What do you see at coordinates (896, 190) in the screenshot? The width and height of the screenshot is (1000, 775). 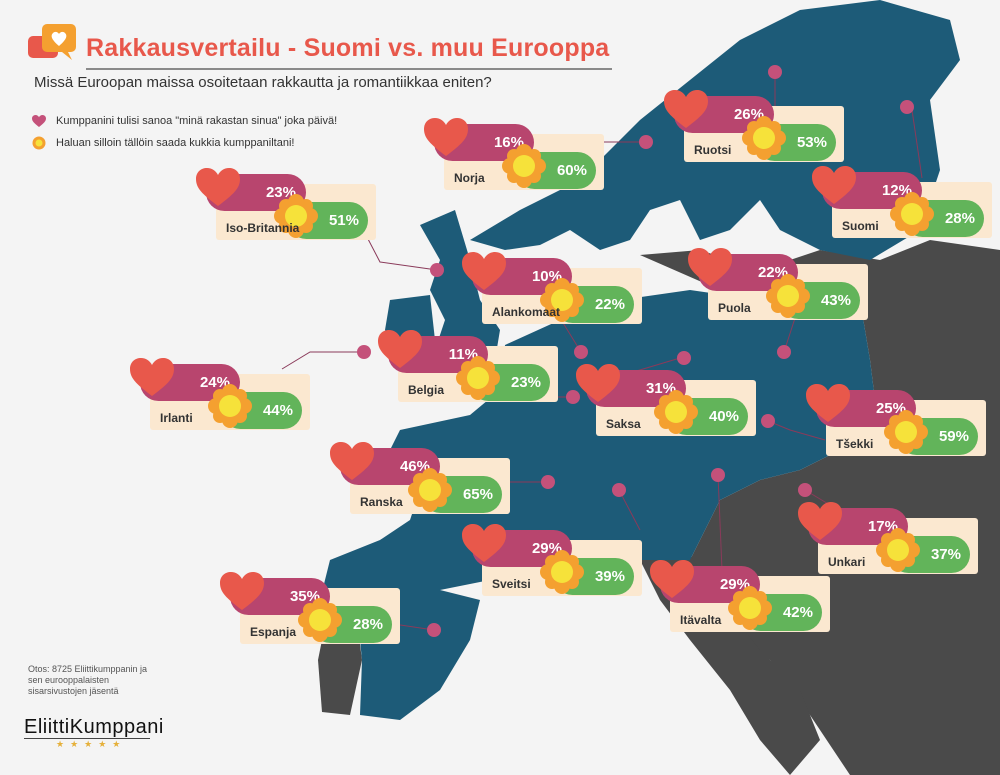 I see `love-percent: 12%` at bounding box center [896, 190].